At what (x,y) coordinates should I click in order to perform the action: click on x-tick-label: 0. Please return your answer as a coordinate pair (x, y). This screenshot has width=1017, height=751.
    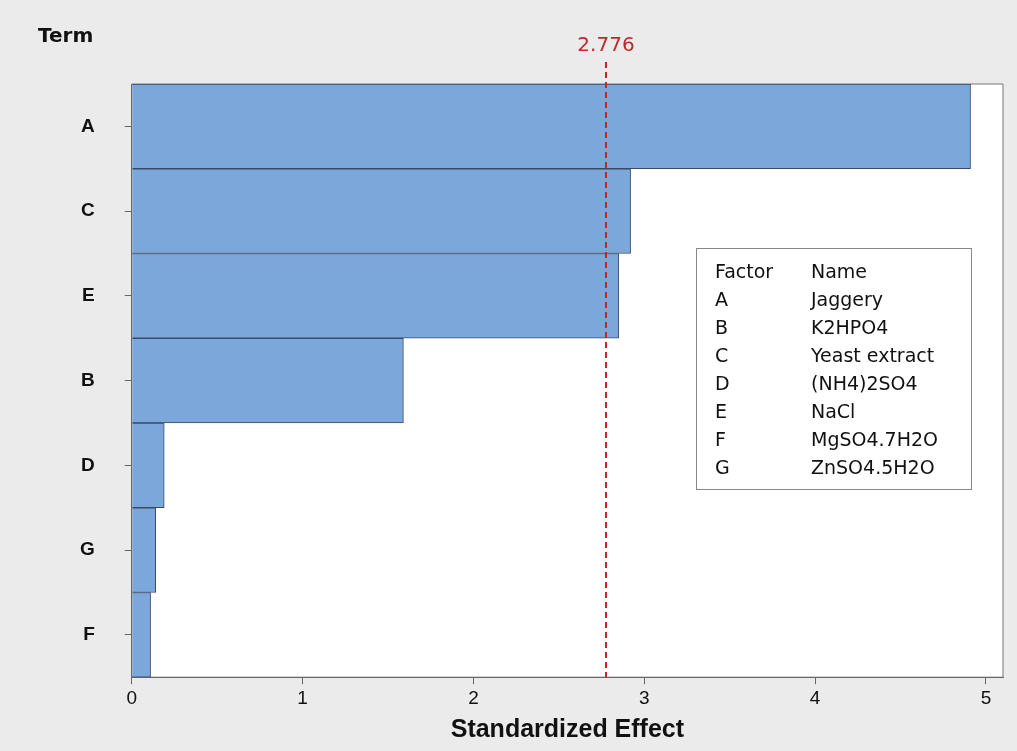
    Looking at the image, I should click on (132, 697).